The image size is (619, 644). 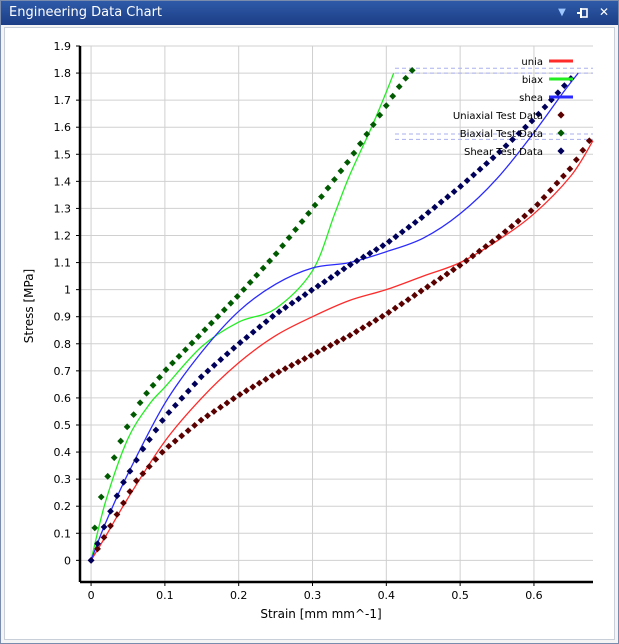 What do you see at coordinates (29, 306) in the screenshot?
I see `y-axis-title: Stress [MPa]` at bounding box center [29, 306].